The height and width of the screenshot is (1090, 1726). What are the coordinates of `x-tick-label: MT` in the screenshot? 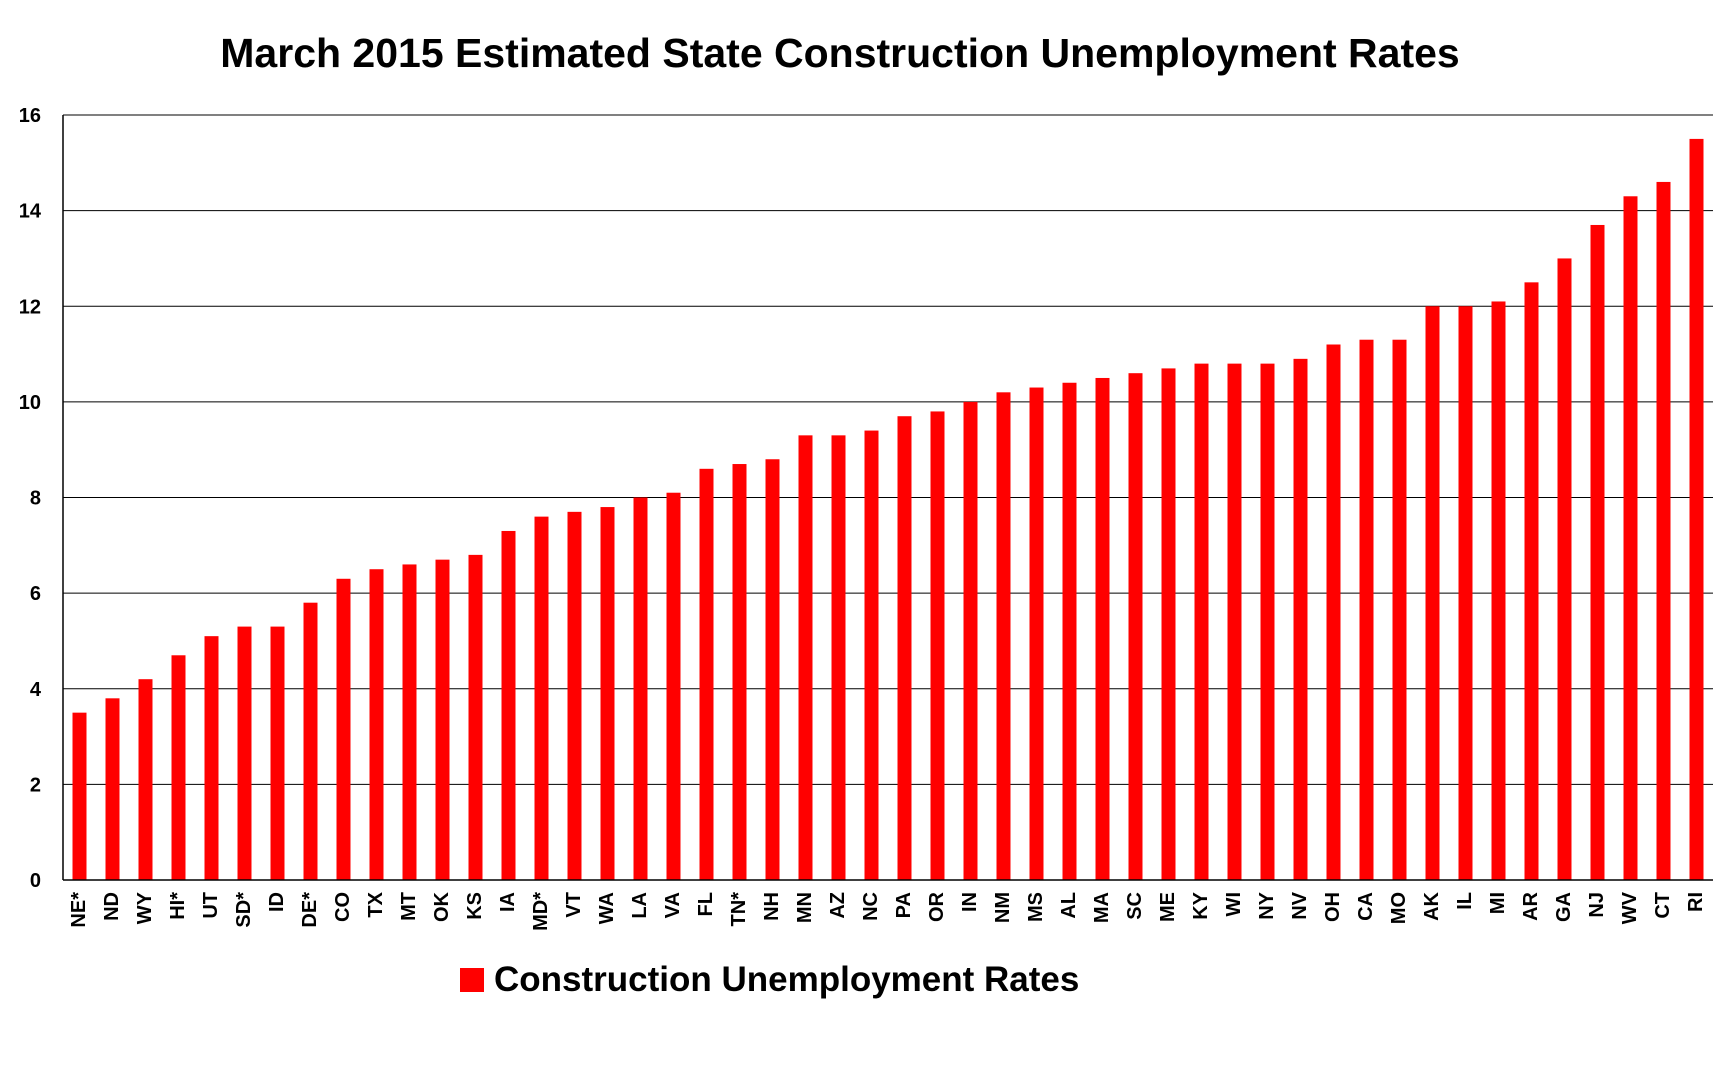 It's located at (409, 906).